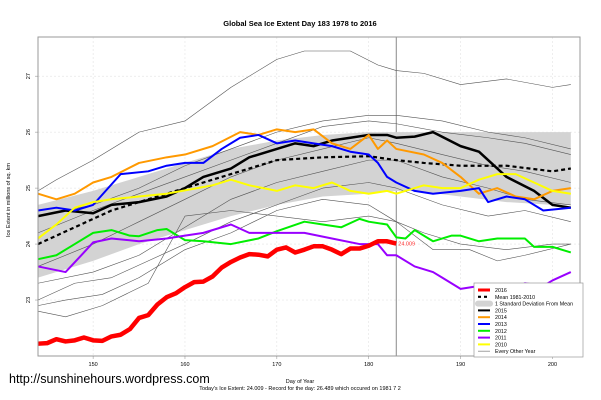 This screenshot has height=400, width=601. What do you see at coordinates (29, 244) in the screenshot?
I see `y-tick-label: 24` at bounding box center [29, 244].